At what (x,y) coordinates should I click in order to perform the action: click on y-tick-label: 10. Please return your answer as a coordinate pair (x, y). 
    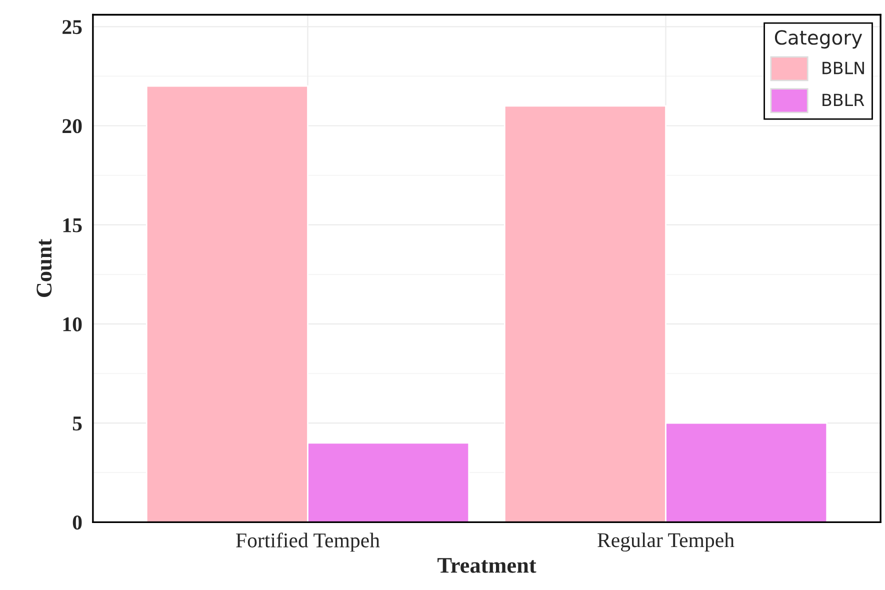
    Looking at the image, I should click on (72, 324).